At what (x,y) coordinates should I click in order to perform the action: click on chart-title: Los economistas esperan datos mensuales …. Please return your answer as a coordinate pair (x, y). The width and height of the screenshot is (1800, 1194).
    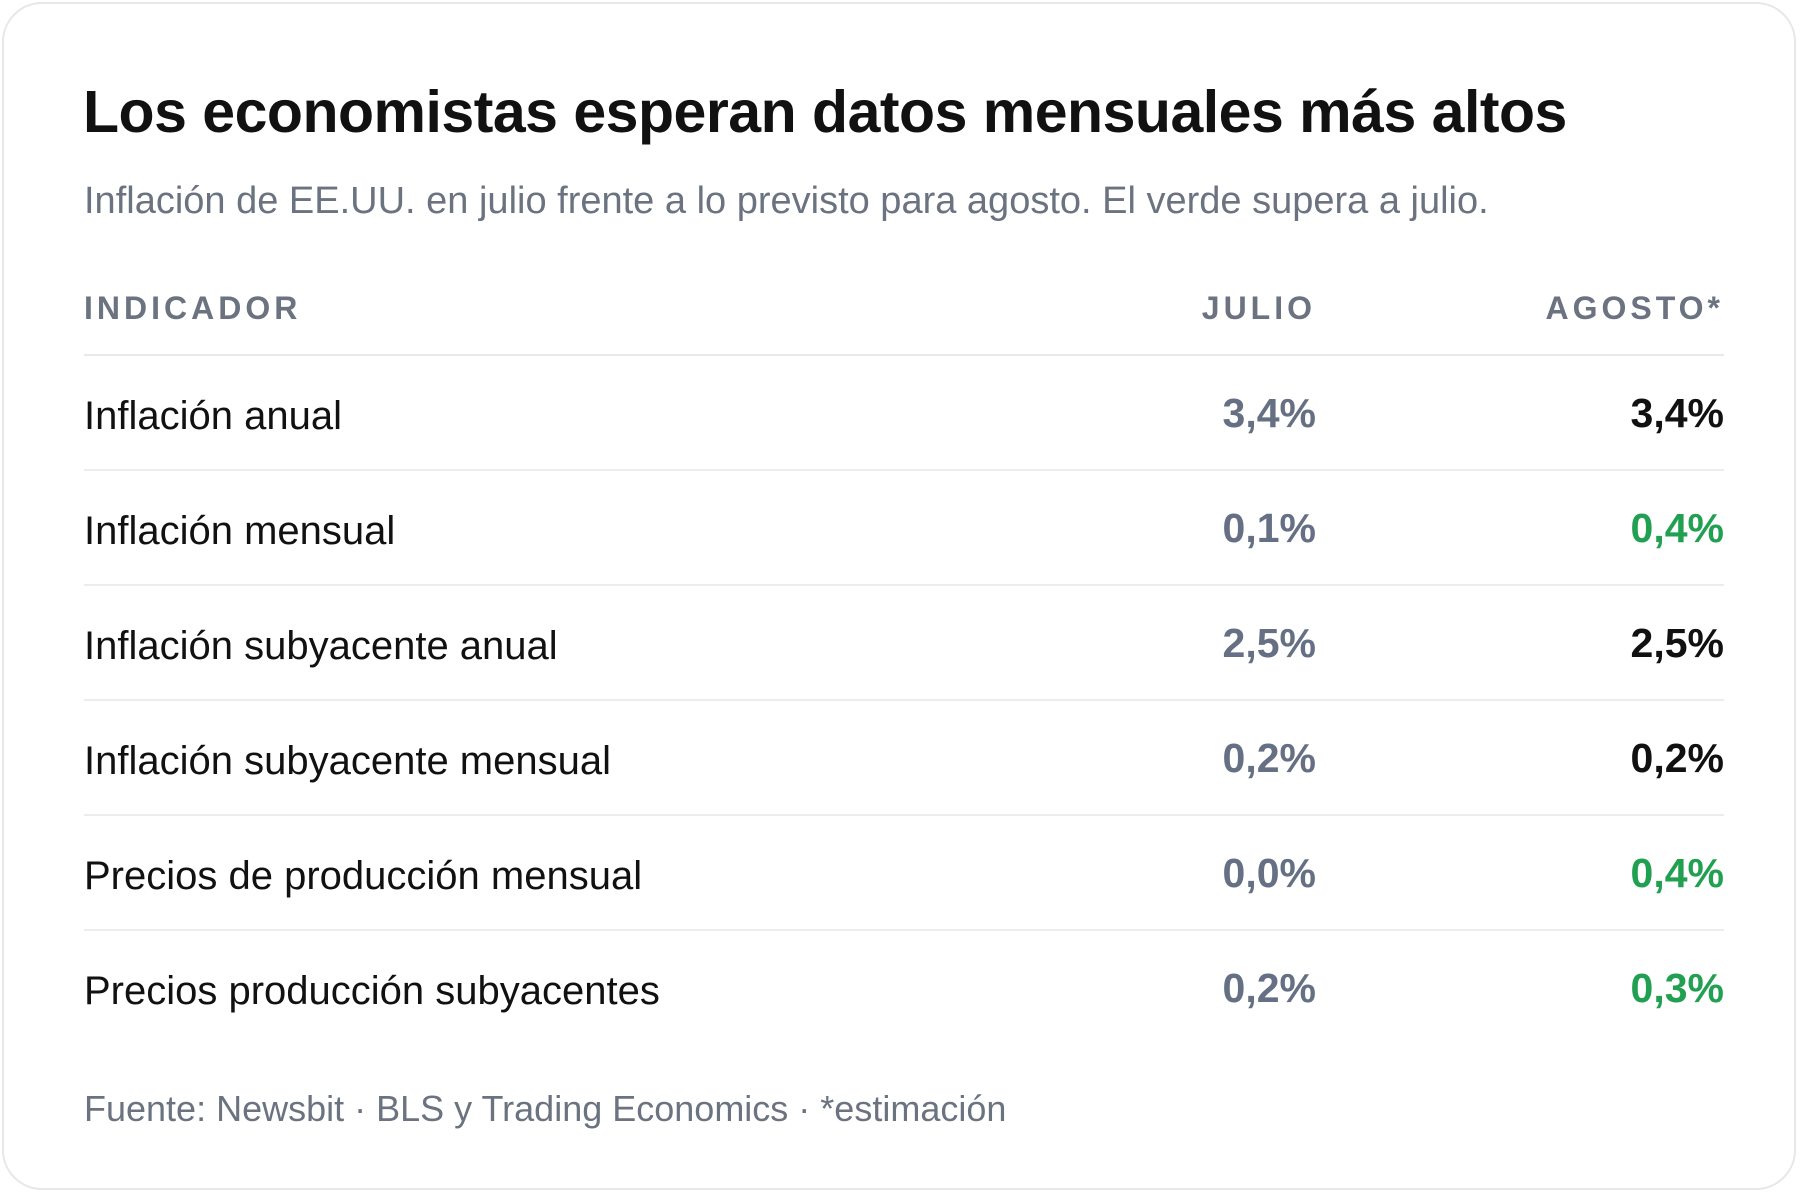
    Looking at the image, I should click on (825, 112).